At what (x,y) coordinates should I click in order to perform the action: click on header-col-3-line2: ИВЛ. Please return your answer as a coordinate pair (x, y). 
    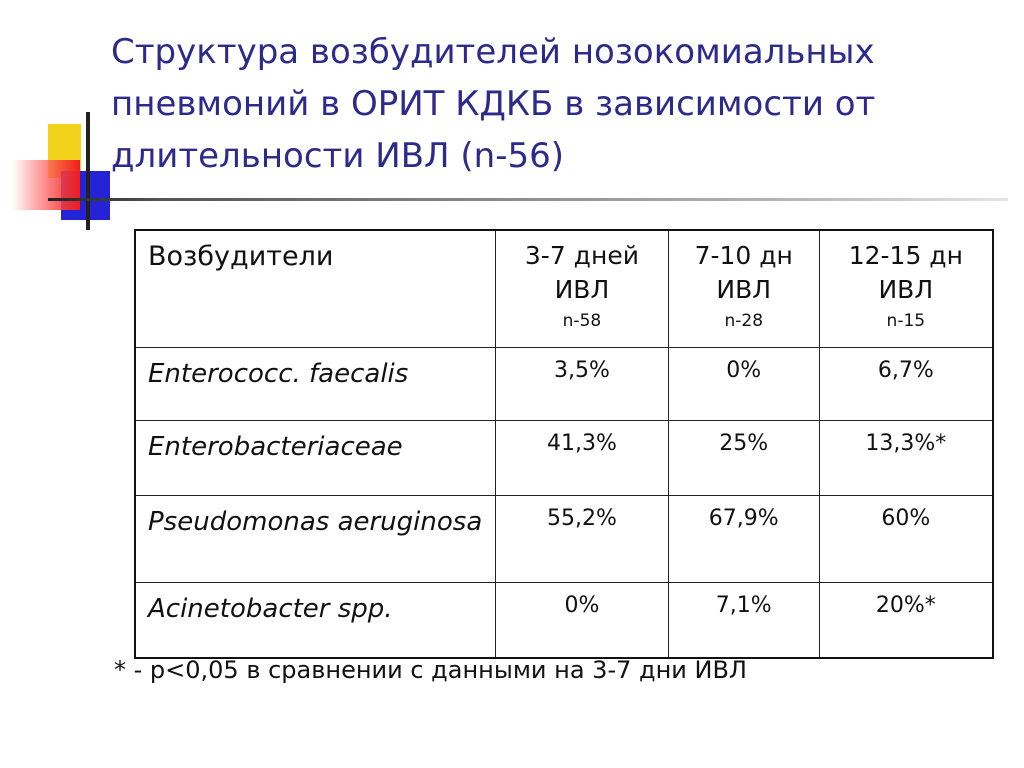
    Looking at the image, I should click on (906, 289).